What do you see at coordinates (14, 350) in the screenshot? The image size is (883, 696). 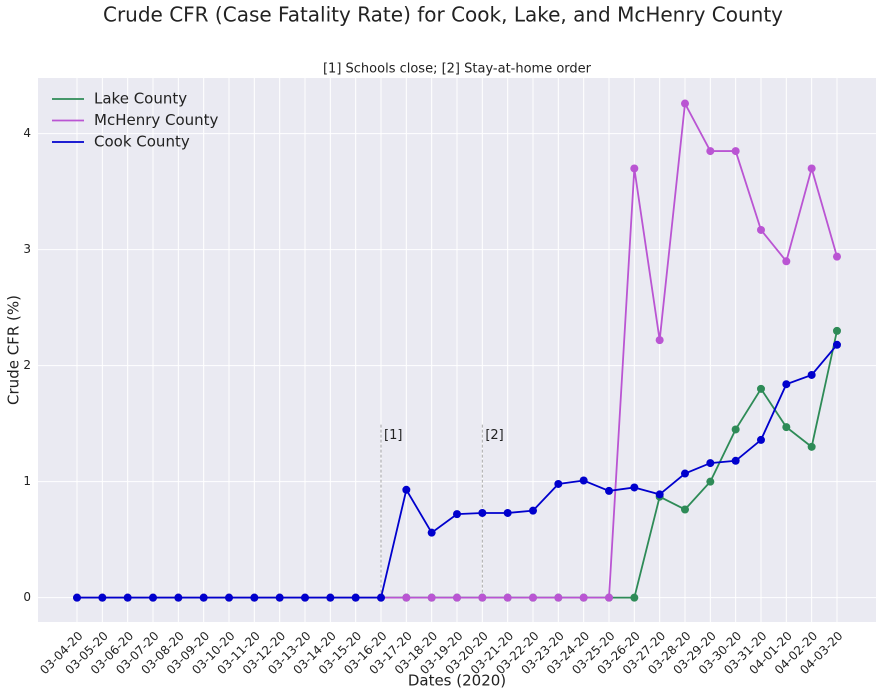 I see `y-axis-label: Crude CFR (%)` at bounding box center [14, 350].